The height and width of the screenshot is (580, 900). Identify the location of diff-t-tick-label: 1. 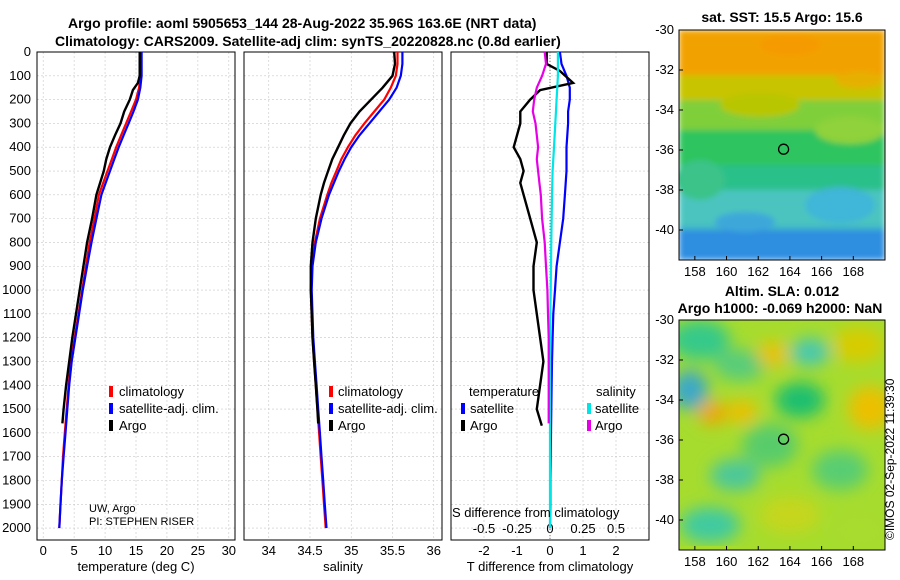
(582, 550).